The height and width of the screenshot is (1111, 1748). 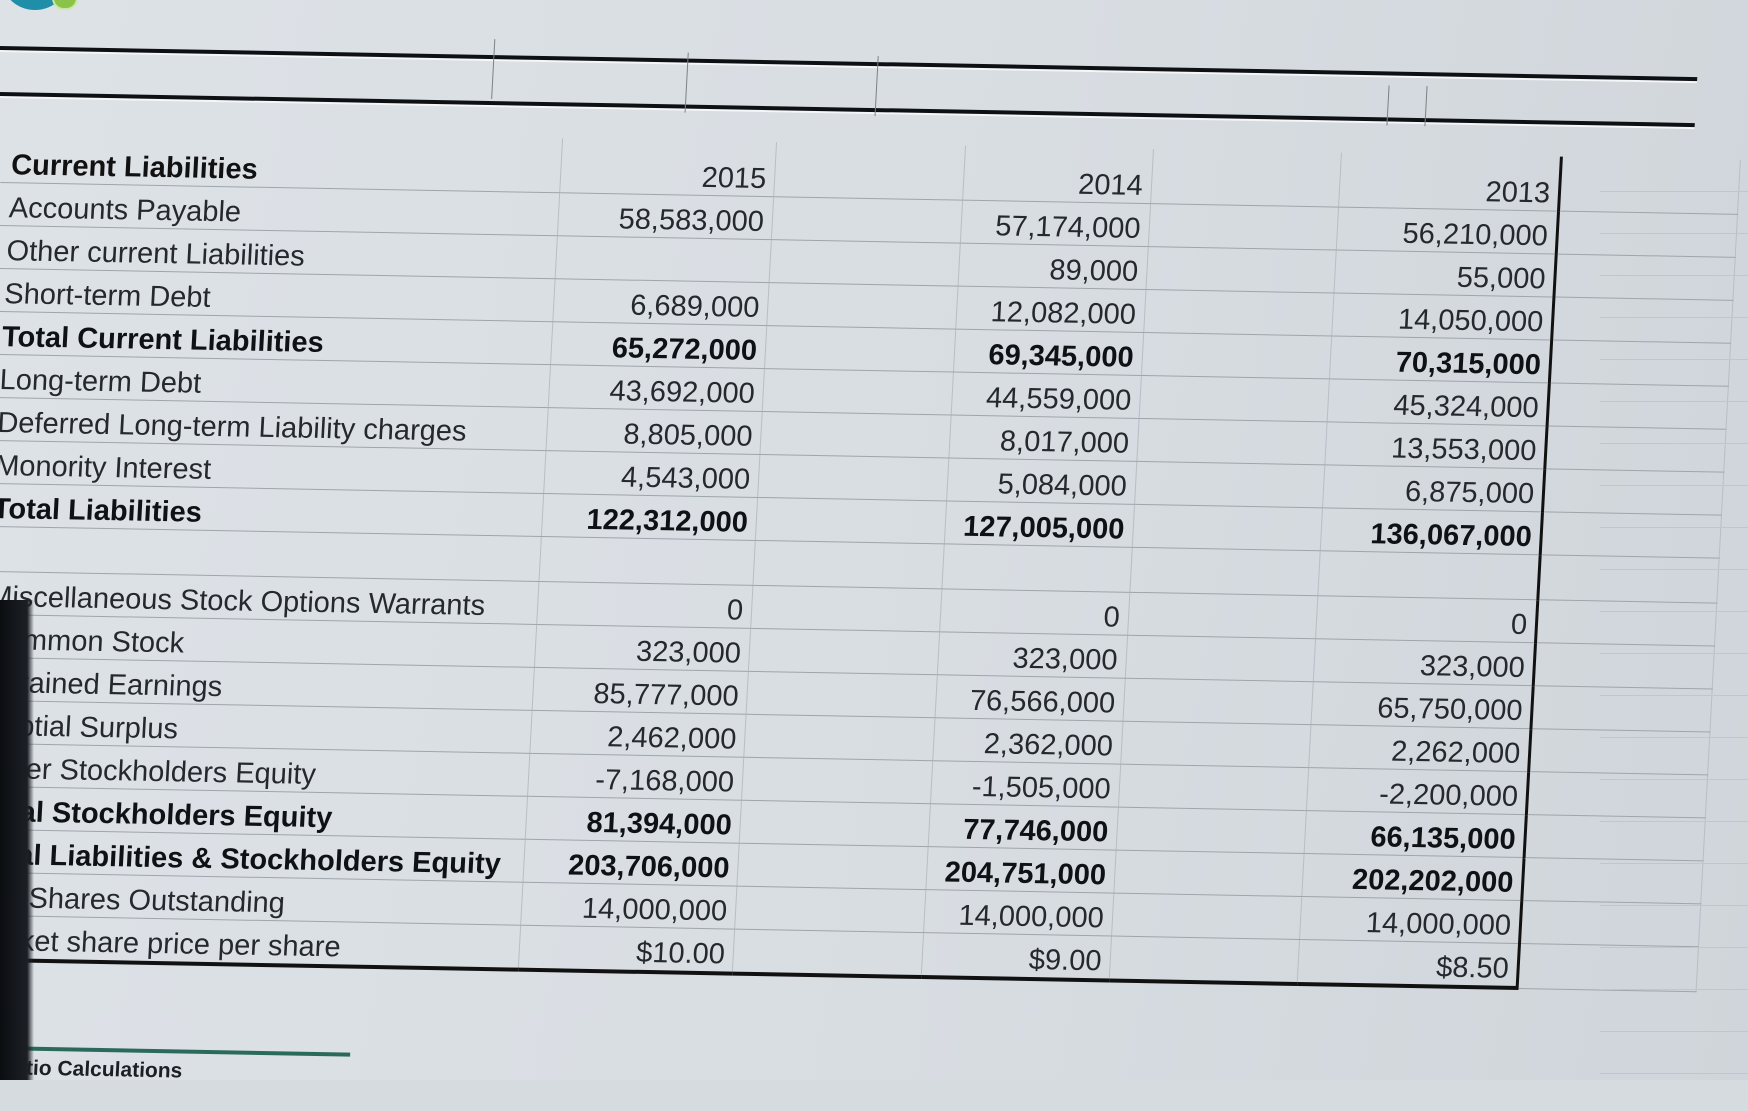 What do you see at coordinates (1420, 748) in the screenshot?
I see `value-2013: 2,262,000` at bounding box center [1420, 748].